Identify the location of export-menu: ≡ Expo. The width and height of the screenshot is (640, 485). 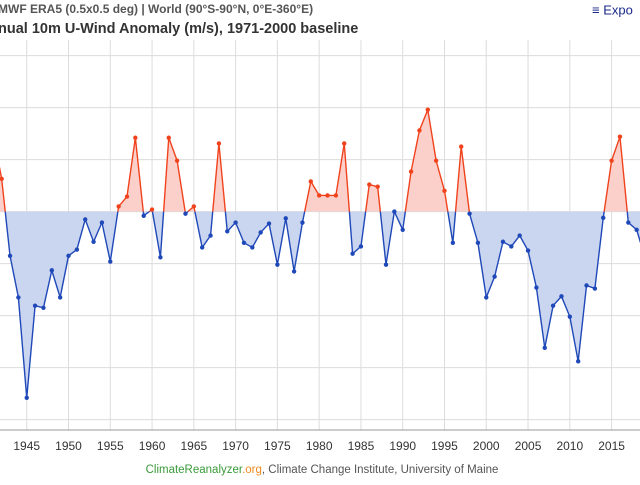
(612, 9).